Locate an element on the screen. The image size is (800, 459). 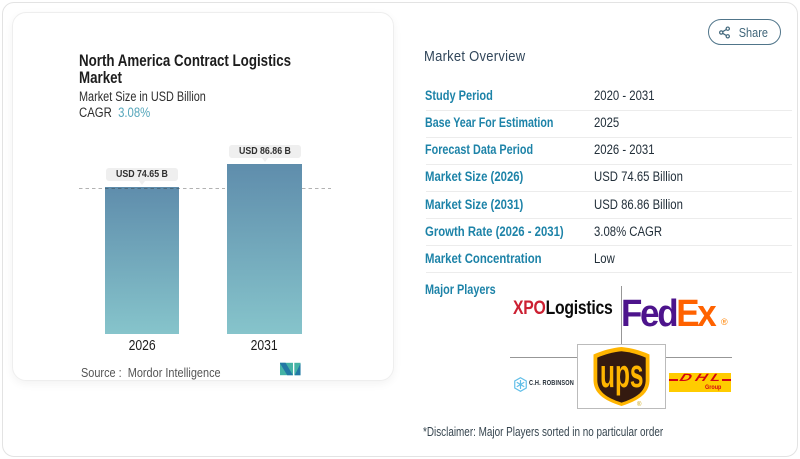
svg-text: ups is located at coordinates (622, 374).